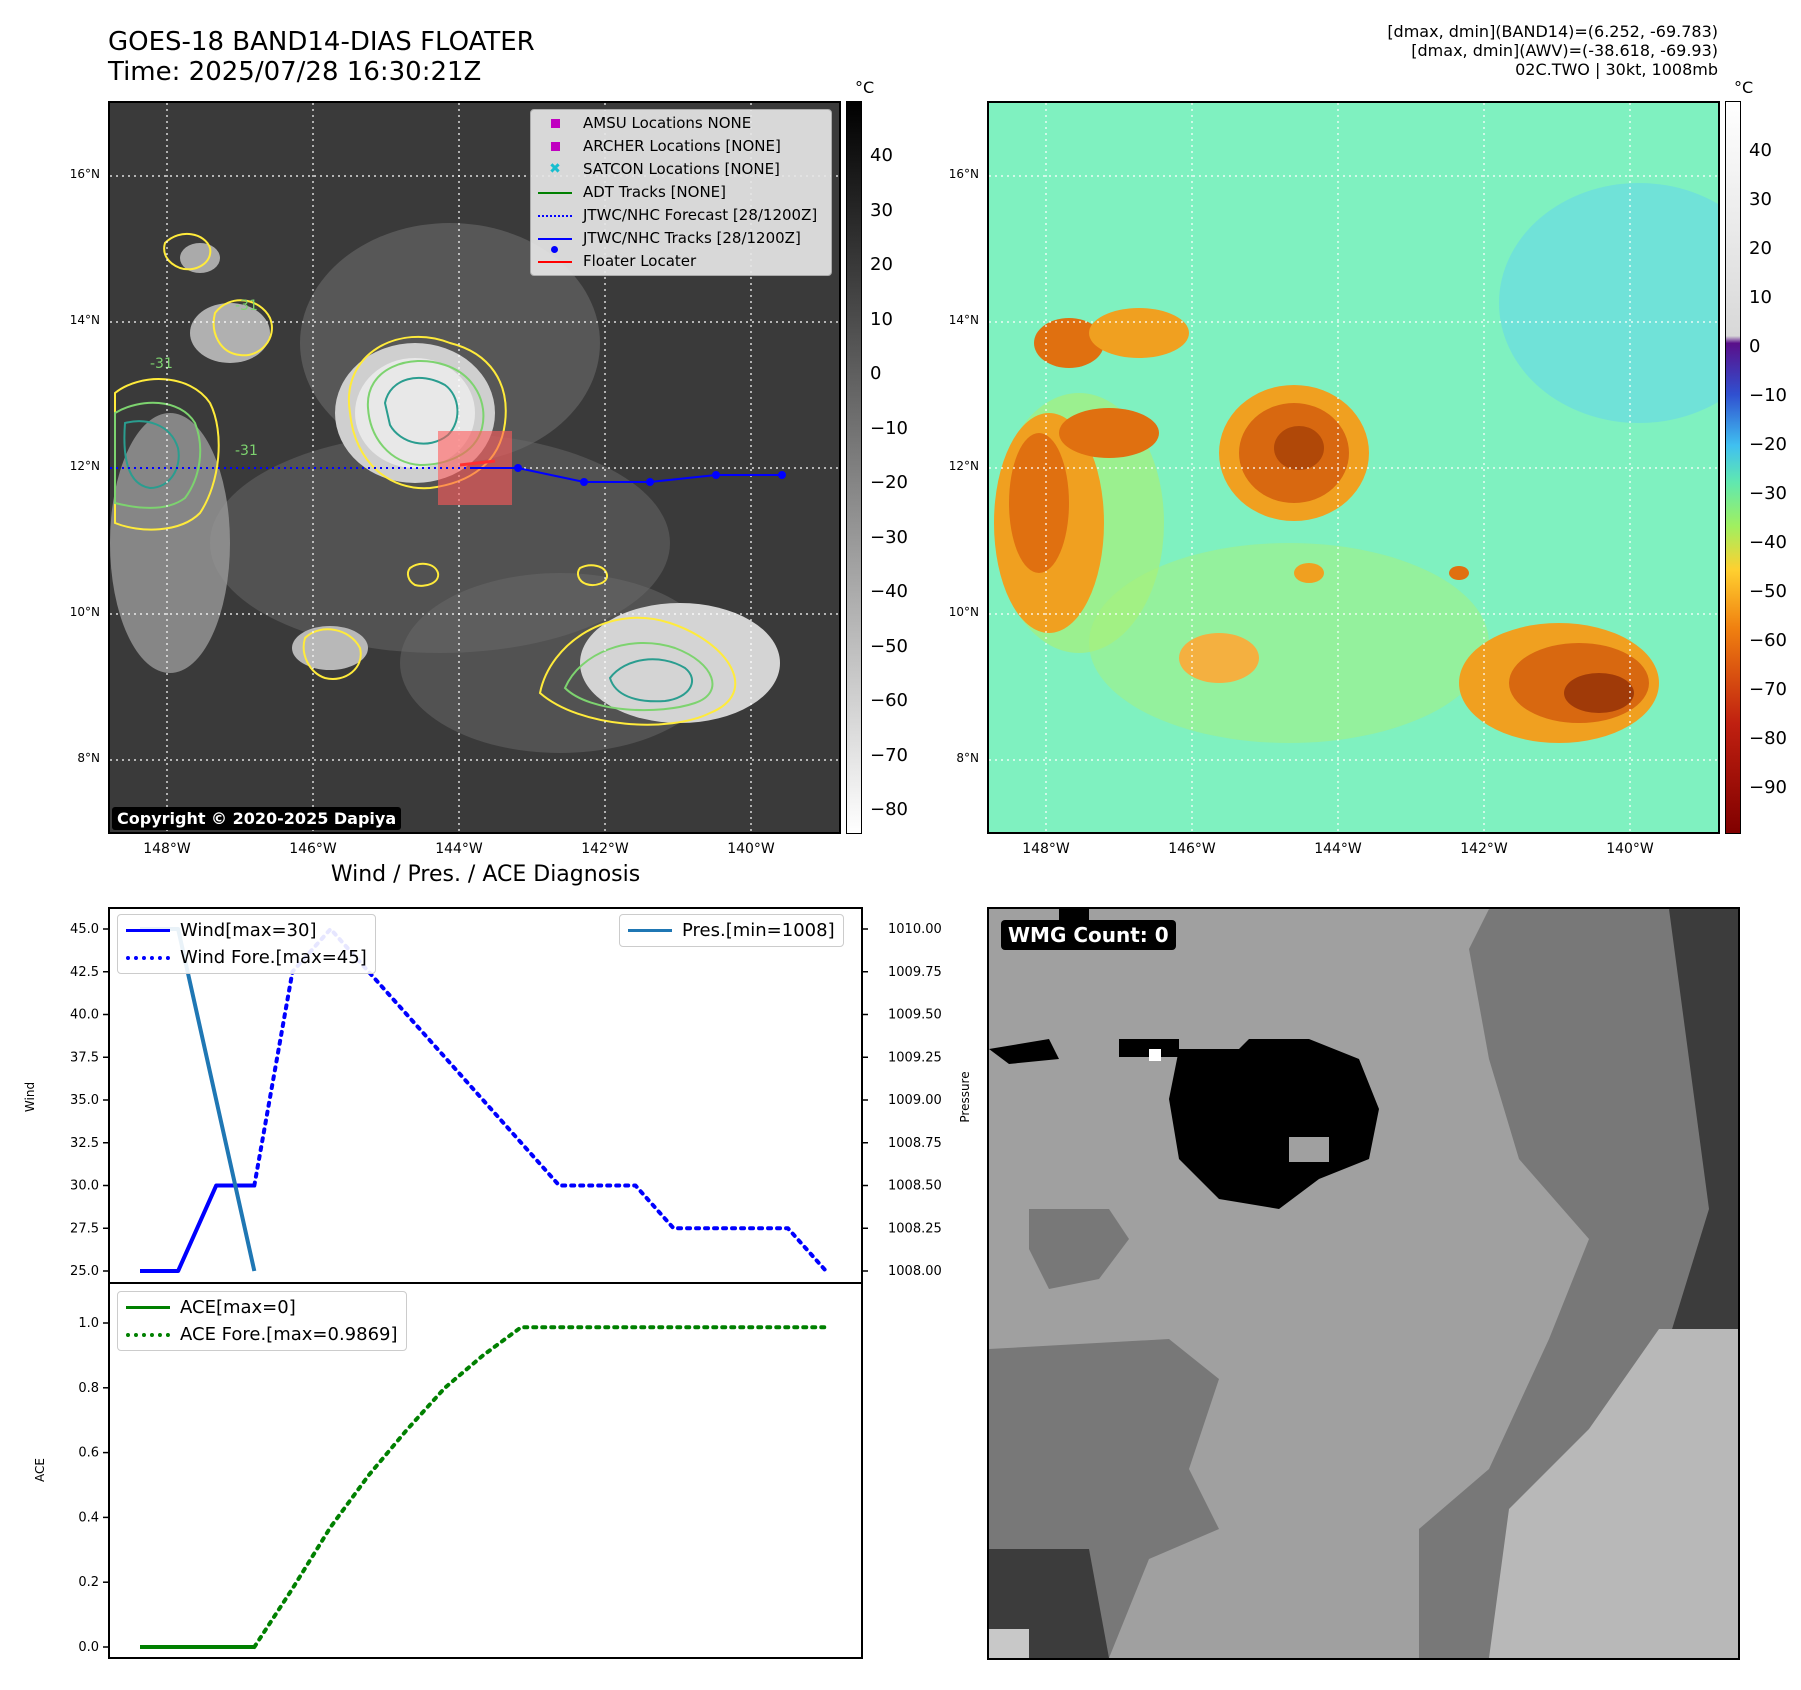 The height and width of the screenshot is (1690, 1801). I want to click on lon-label: 144°W, so click(459, 849).